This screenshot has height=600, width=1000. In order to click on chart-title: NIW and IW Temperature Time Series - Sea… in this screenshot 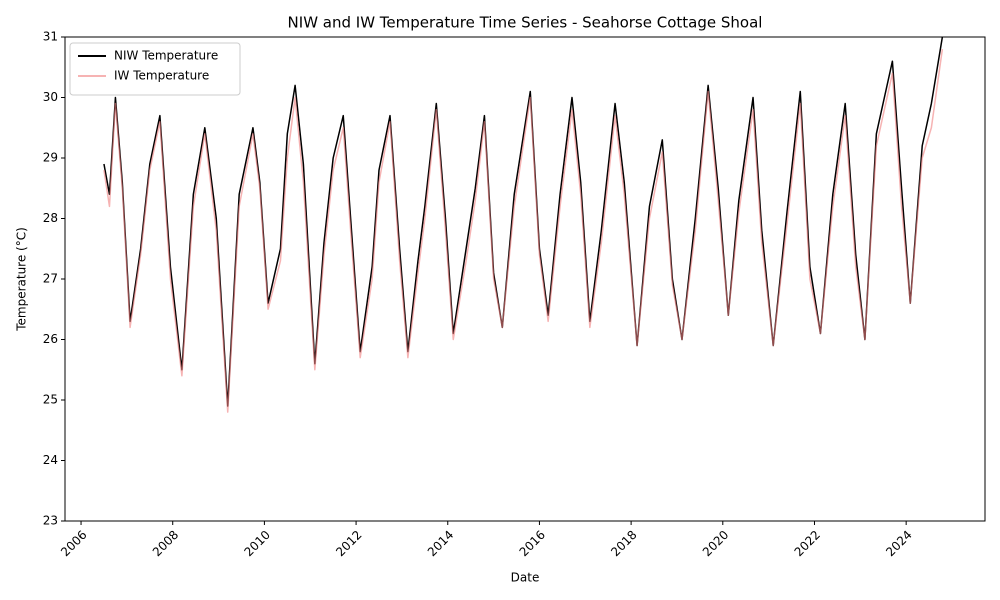, I will do `click(525, 23)`.